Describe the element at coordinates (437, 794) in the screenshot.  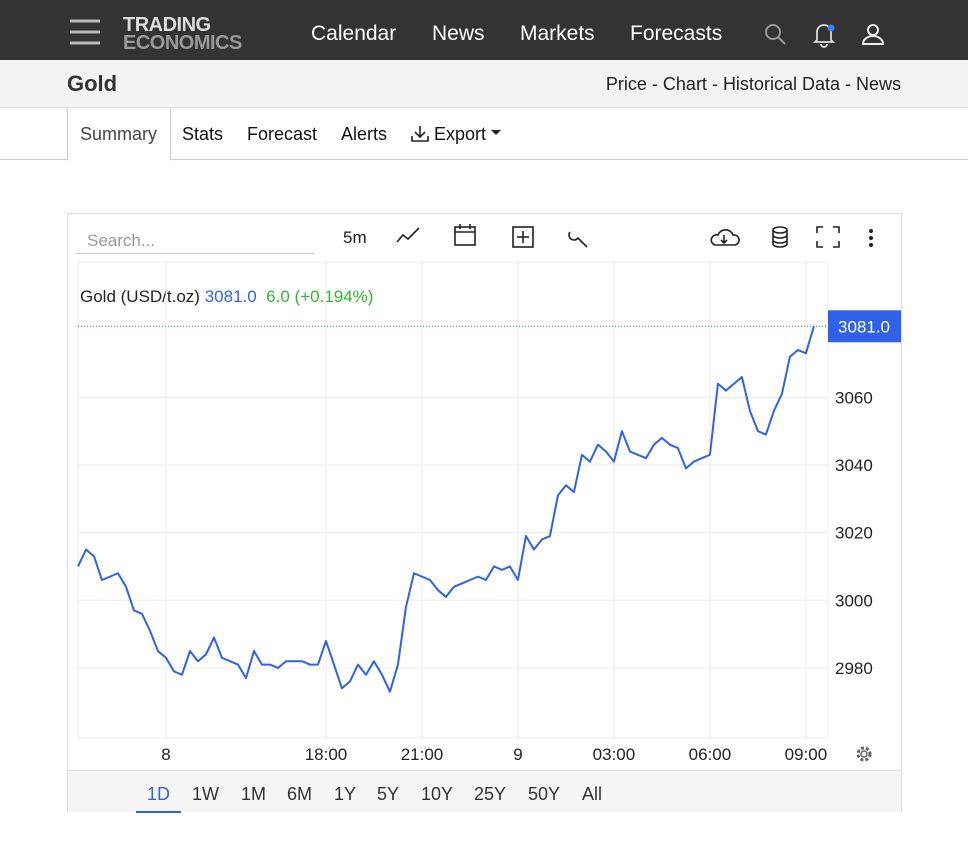
I see `range-button: 10Y` at that location.